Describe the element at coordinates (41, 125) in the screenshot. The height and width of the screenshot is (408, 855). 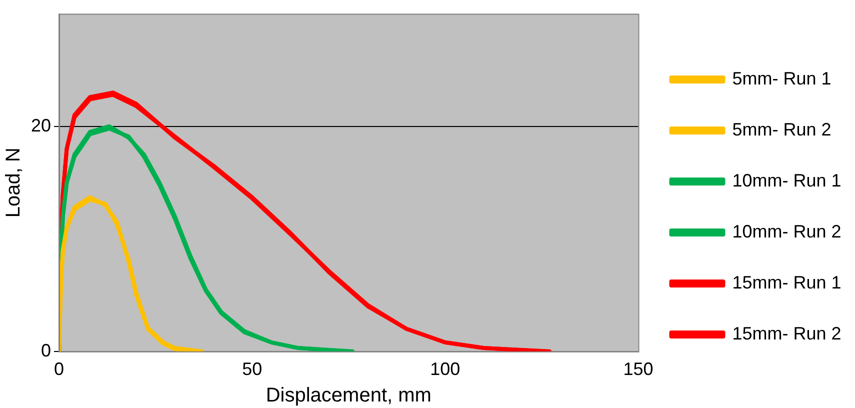
I see `y-tick-label: 20` at that location.